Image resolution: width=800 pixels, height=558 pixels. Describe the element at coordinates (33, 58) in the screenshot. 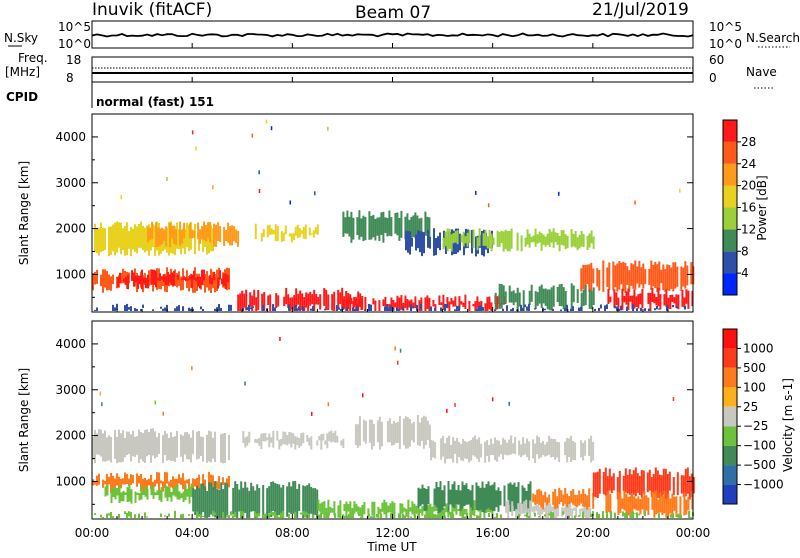

I see `freq-left-label-1: Freq.` at that location.